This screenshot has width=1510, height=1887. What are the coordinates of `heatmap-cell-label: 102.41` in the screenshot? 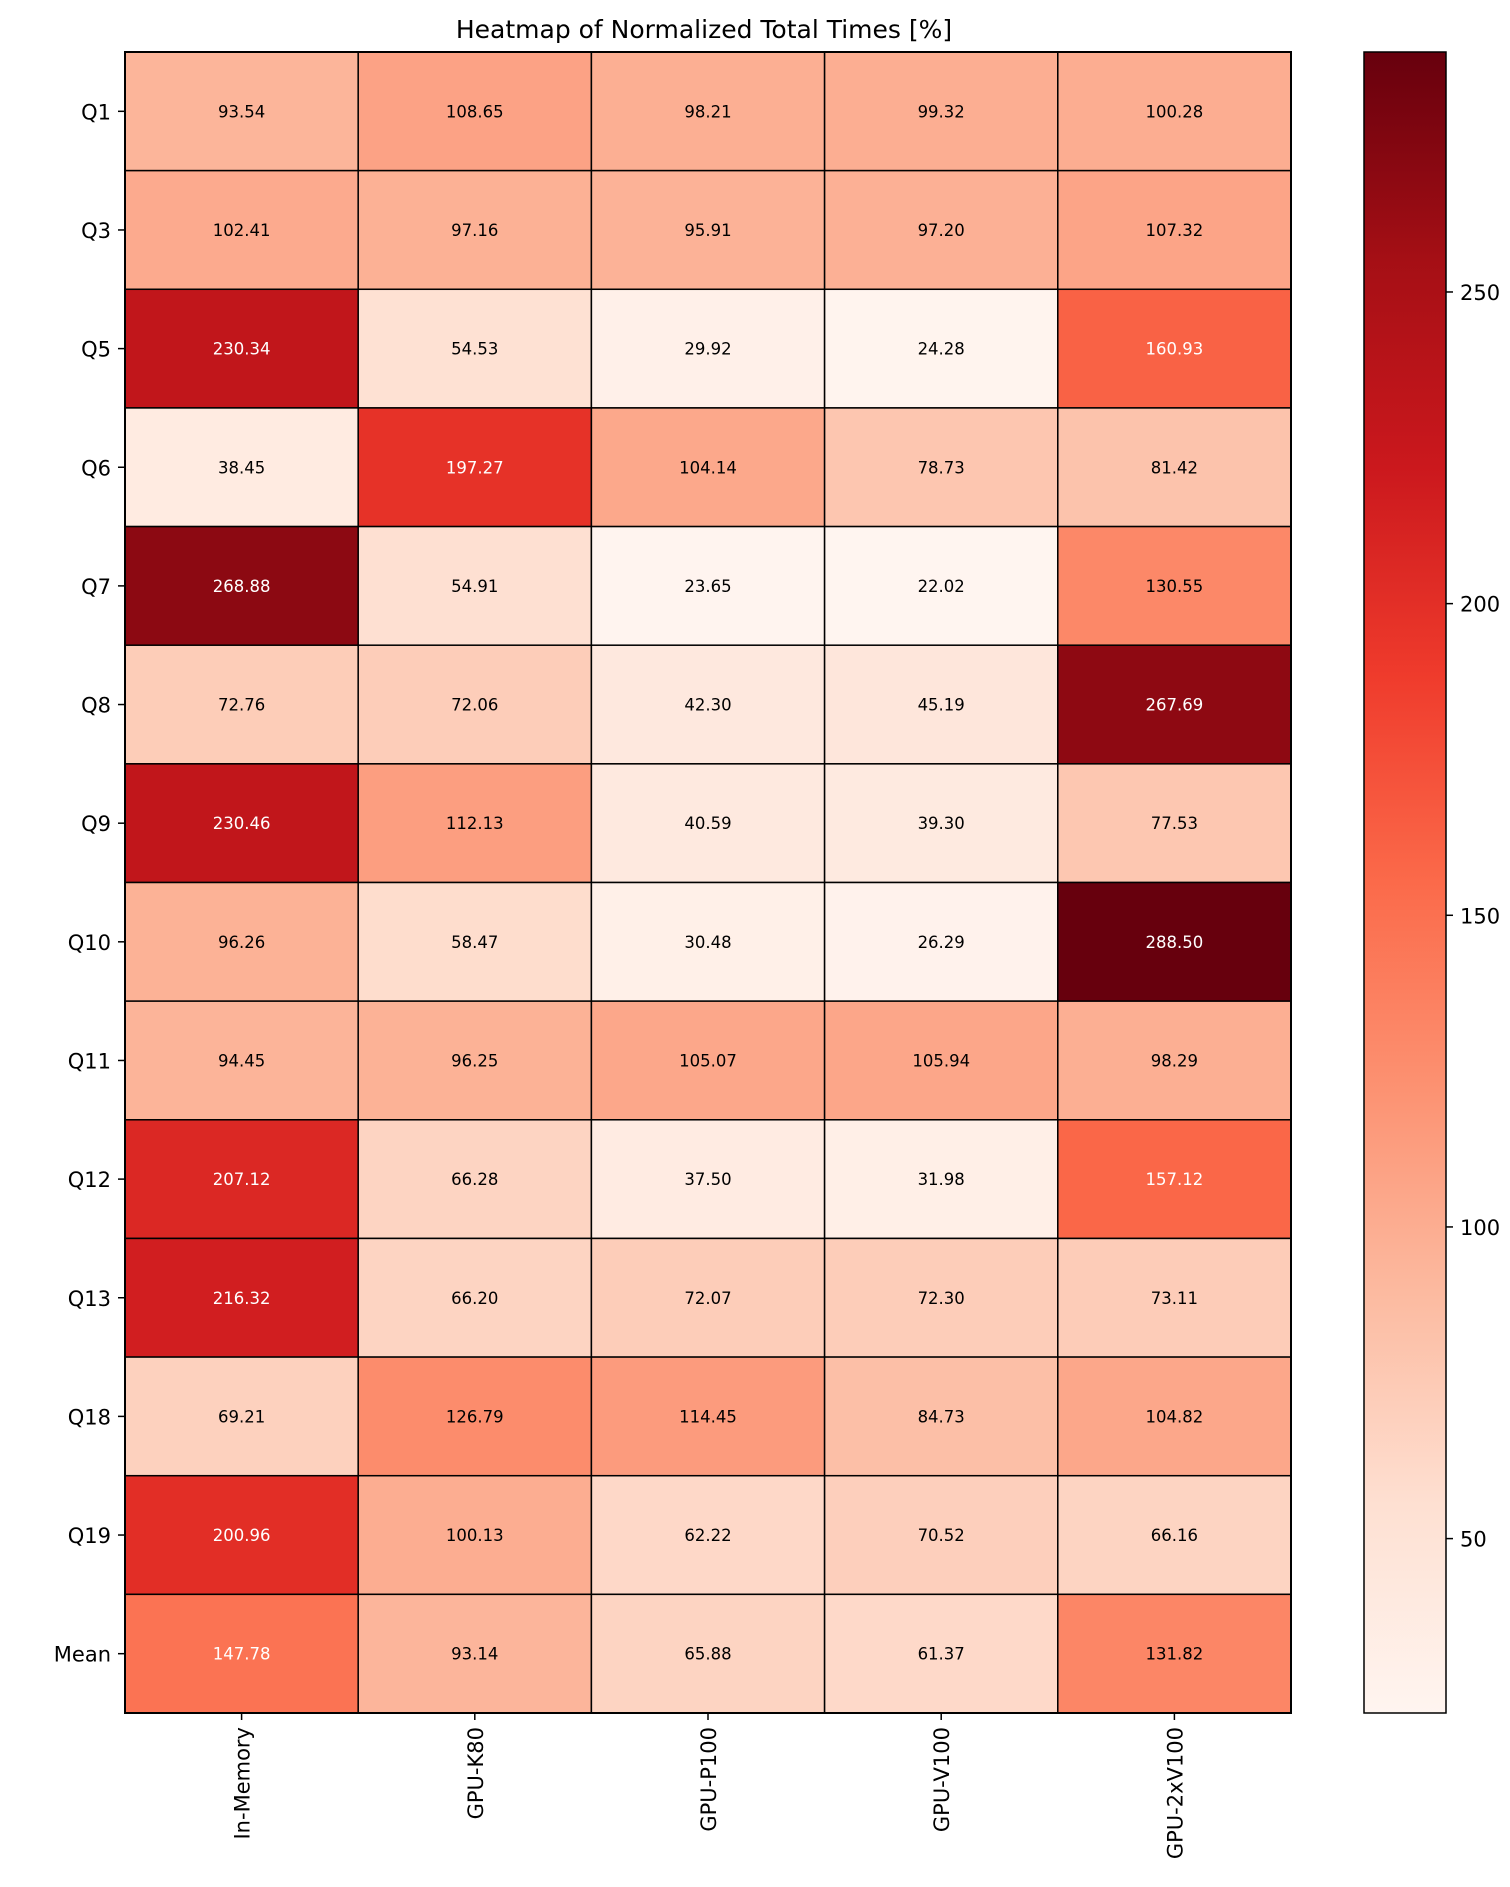 It's located at (242, 230).